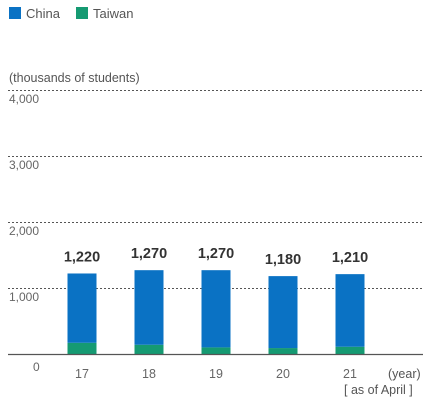 The height and width of the screenshot is (403, 423). I want to click on y-tick-label: 2,000, so click(24, 231).